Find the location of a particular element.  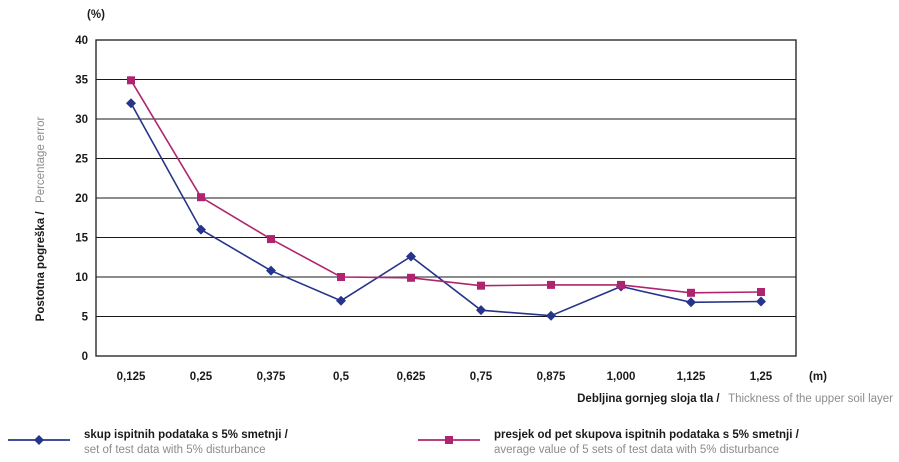

legend-marker-square-icon is located at coordinates (449, 440).